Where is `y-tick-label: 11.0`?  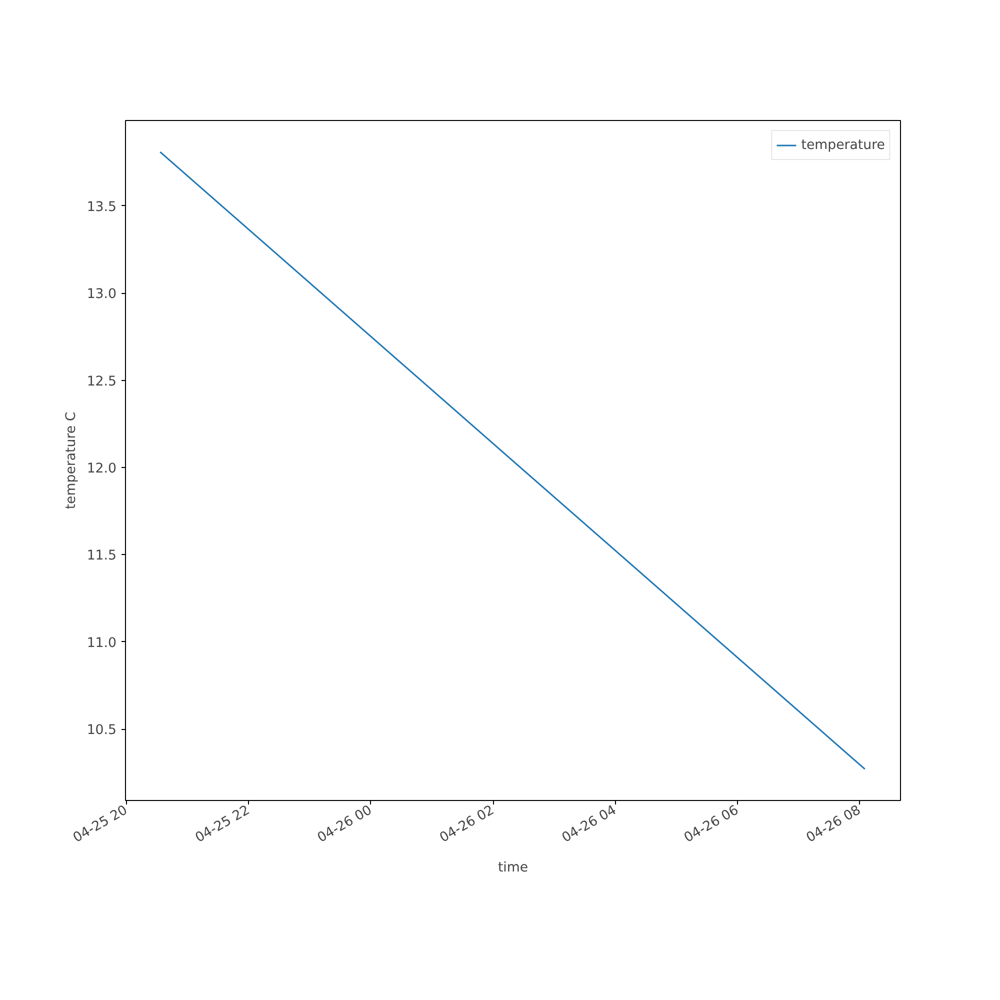 y-tick-label: 11.0 is located at coordinates (101, 643).